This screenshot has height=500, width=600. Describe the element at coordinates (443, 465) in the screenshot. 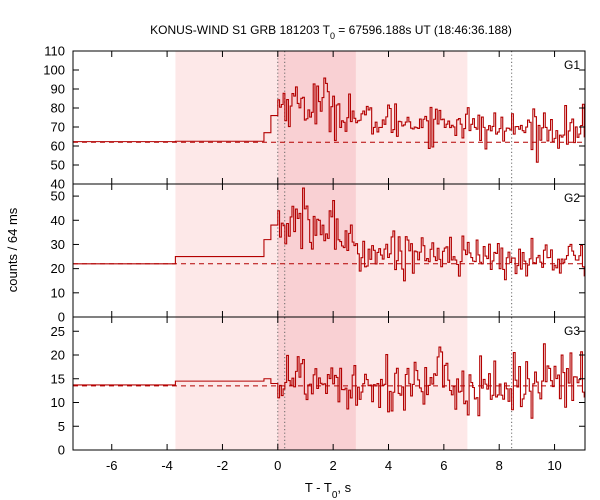

I see `x-tick-label: 6` at that location.